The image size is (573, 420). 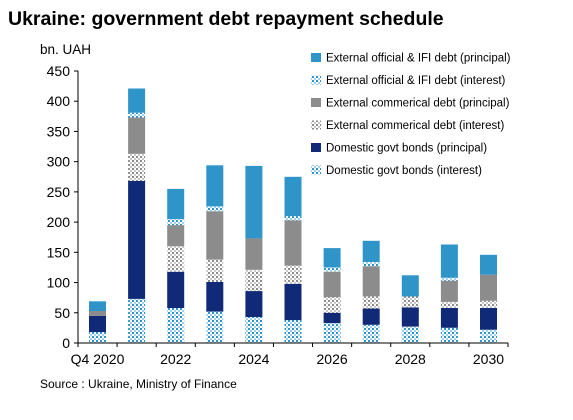 I want to click on legend-label: External official & IFI debt (principal), so click(x=418, y=59).